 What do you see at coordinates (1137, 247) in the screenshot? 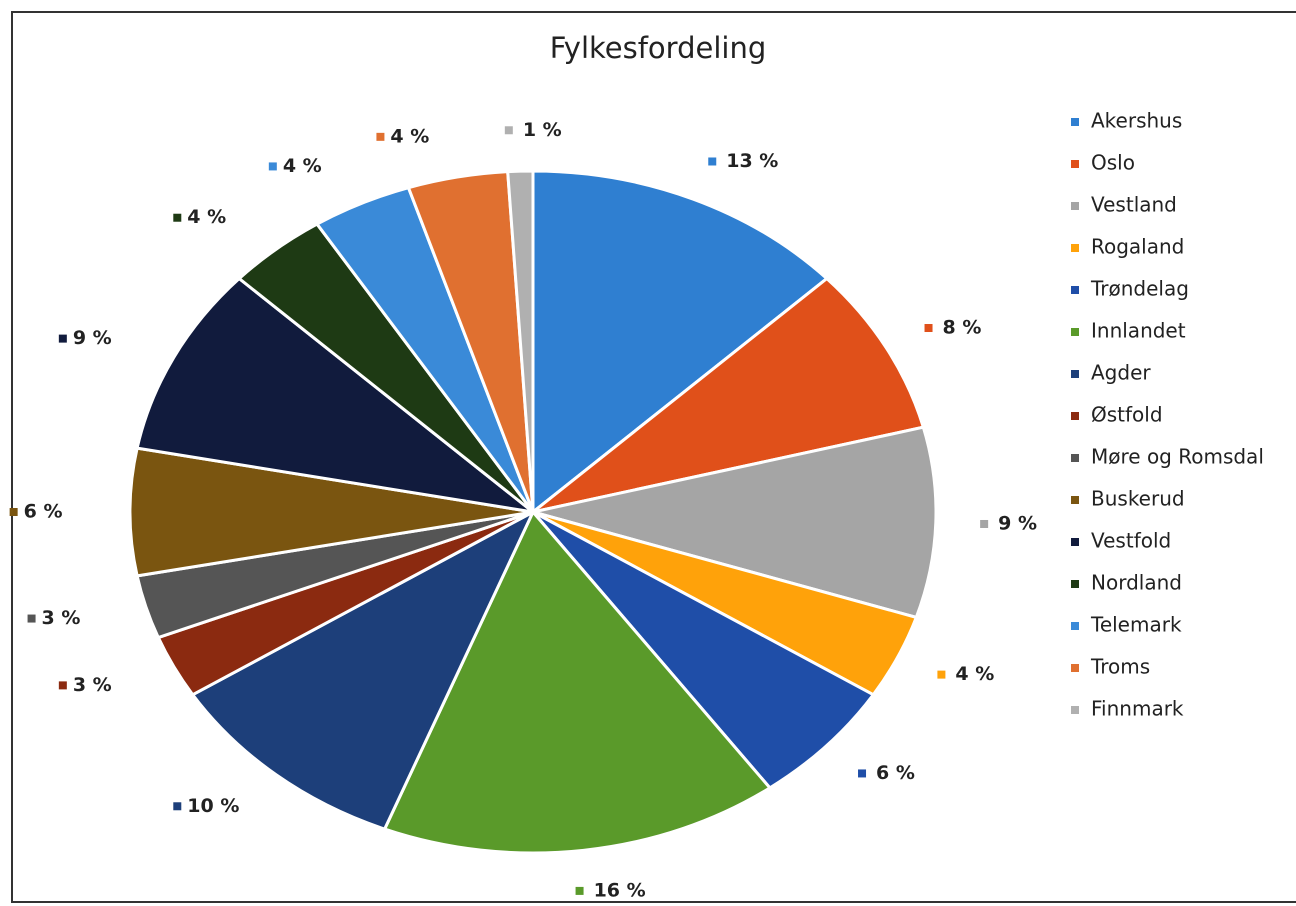
I see `legend-label: Rogaland` at bounding box center [1137, 247].